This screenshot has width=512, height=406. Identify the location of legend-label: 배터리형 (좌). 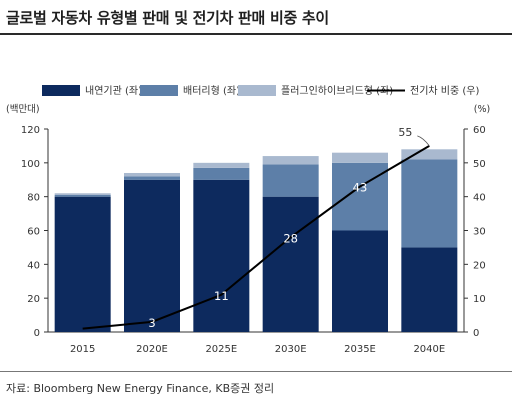
(211, 91).